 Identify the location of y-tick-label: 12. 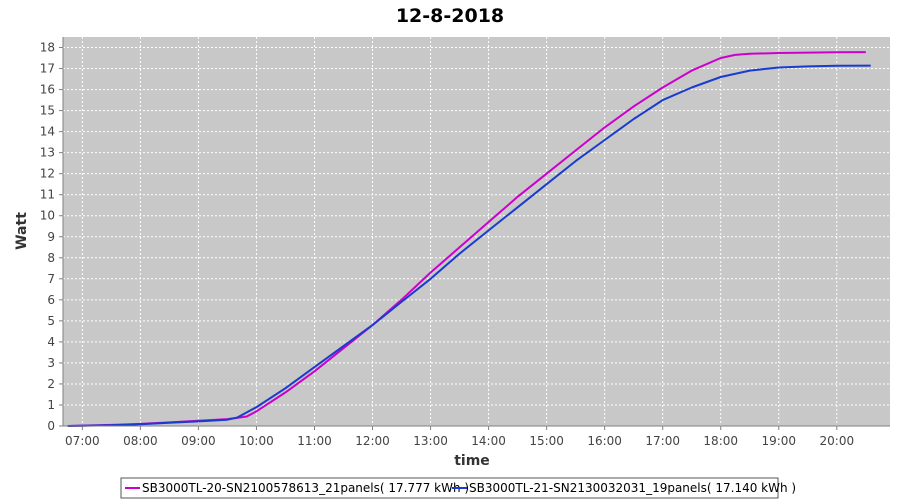
(47, 174).